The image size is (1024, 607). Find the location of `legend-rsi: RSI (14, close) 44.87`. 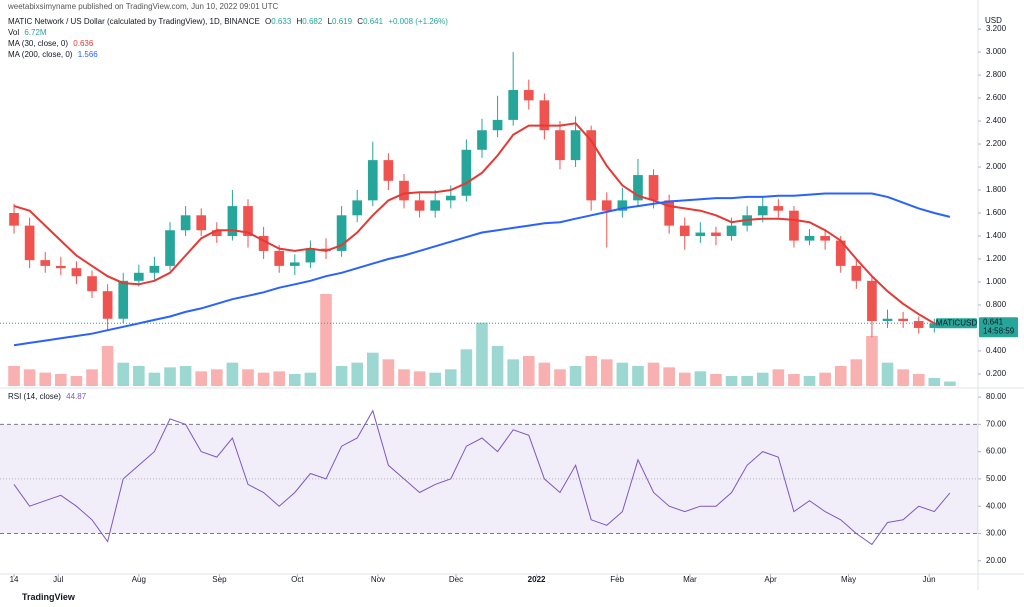

legend-rsi: RSI (14, close) 44.87 is located at coordinates (48, 396).